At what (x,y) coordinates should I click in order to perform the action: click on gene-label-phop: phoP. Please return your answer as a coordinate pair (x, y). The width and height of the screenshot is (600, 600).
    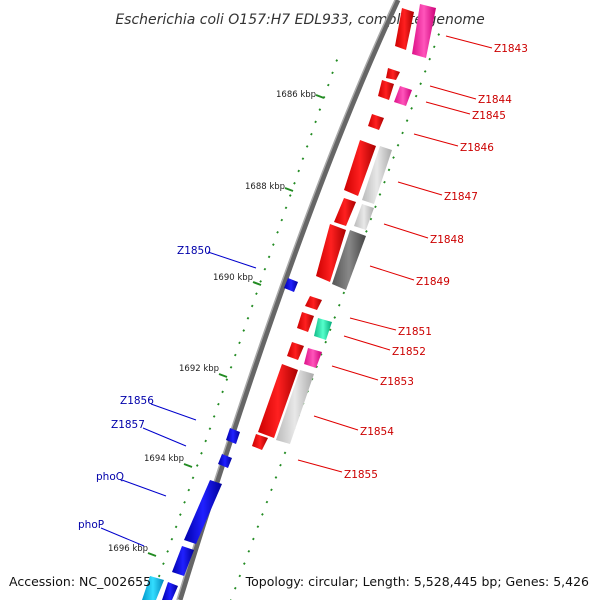
    Looking at the image, I should click on (91, 525).